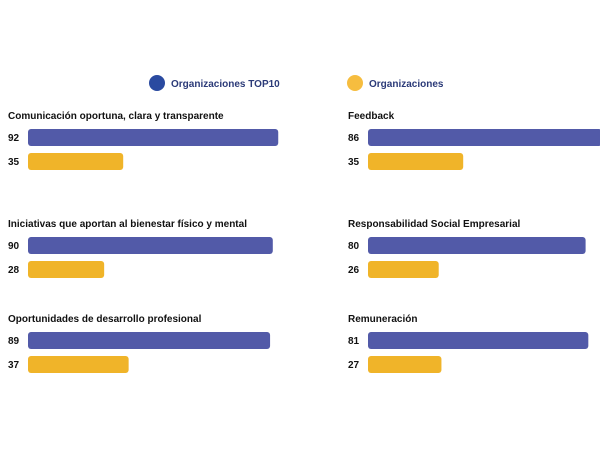 The height and width of the screenshot is (455, 600). What do you see at coordinates (14, 138) in the screenshot?
I see `value-label-top10: 92` at bounding box center [14, 138].